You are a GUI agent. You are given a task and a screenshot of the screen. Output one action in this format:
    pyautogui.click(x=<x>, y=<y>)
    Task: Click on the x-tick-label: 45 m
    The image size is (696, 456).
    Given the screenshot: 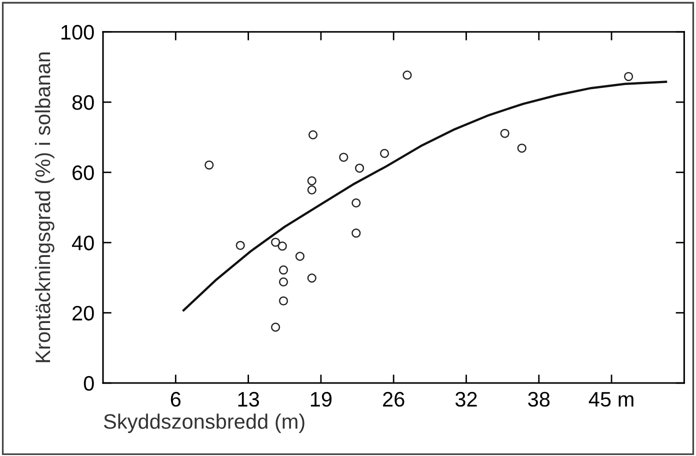 What is the action you would take?
    pyautogui.click(x=611, y=399)
    